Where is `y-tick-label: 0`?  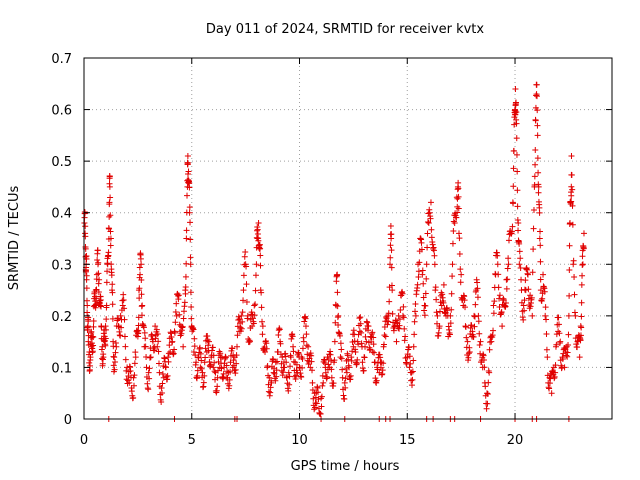 y-tick-label: 0 is located at coordinates (68, 420).